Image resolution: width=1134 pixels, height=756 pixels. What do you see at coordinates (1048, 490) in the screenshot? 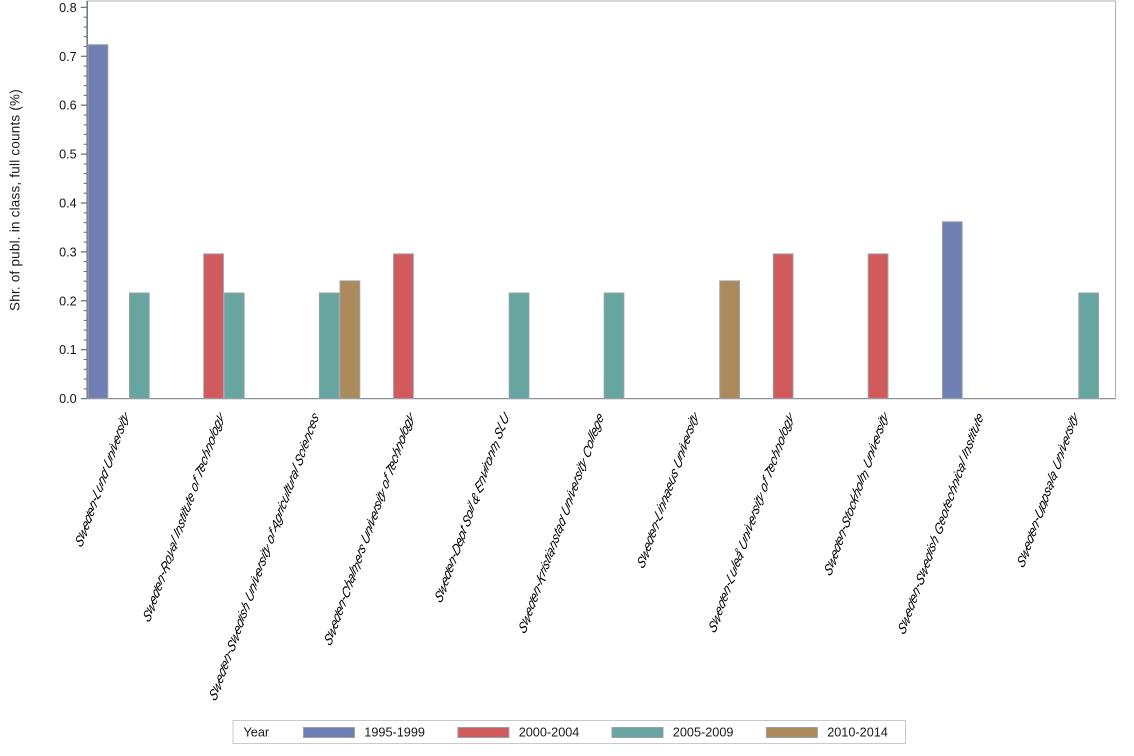
I see `svg-text: Sweden-Uppsala University` at bounding box center [1048, 490].